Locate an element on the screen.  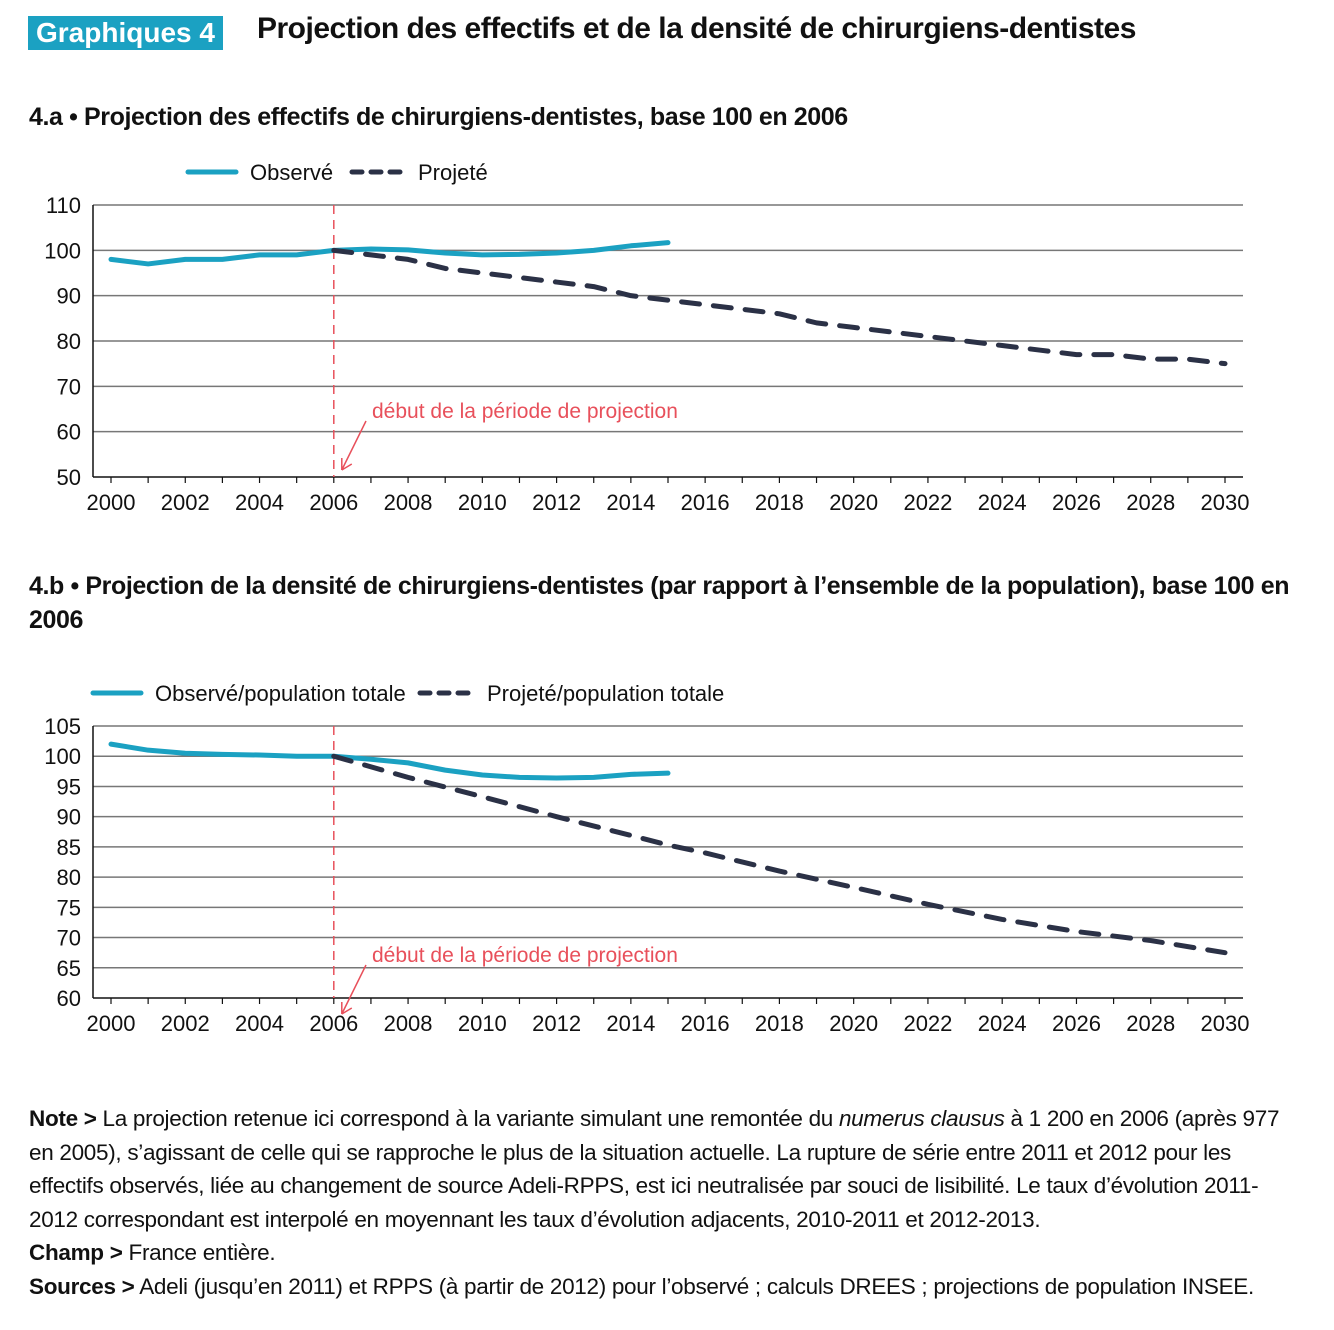
chart-b-y-tick-label: 85 is located at coordinates (69, 847).